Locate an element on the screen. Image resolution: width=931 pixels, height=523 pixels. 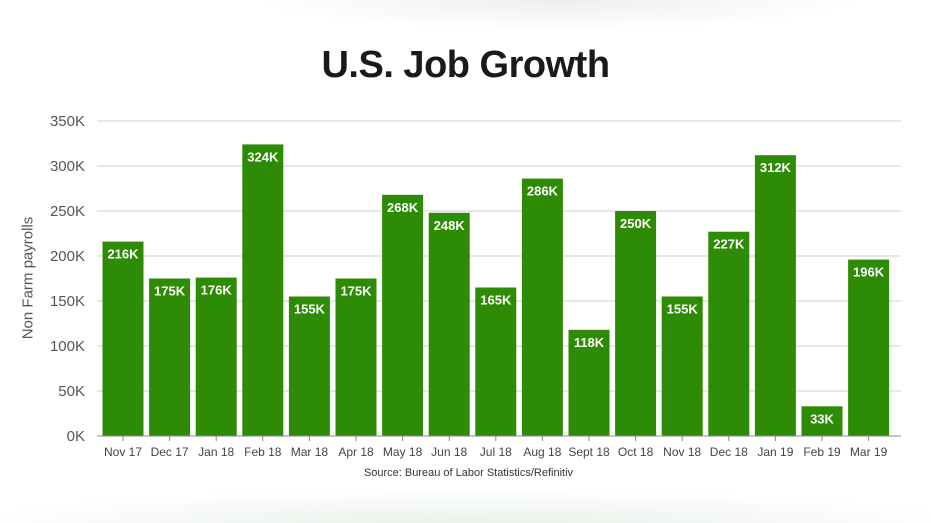
bar-value-label: 216K is located at coordinates (123, 254).